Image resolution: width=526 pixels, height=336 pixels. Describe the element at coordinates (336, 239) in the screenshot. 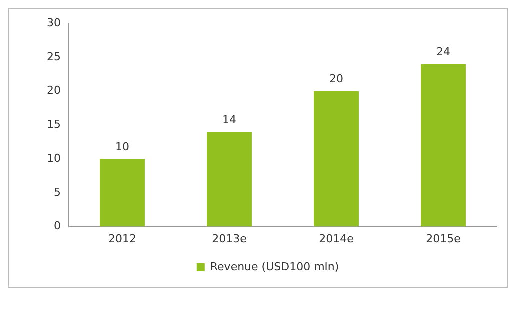

I see `x-tick-label: 2014e` at that location.